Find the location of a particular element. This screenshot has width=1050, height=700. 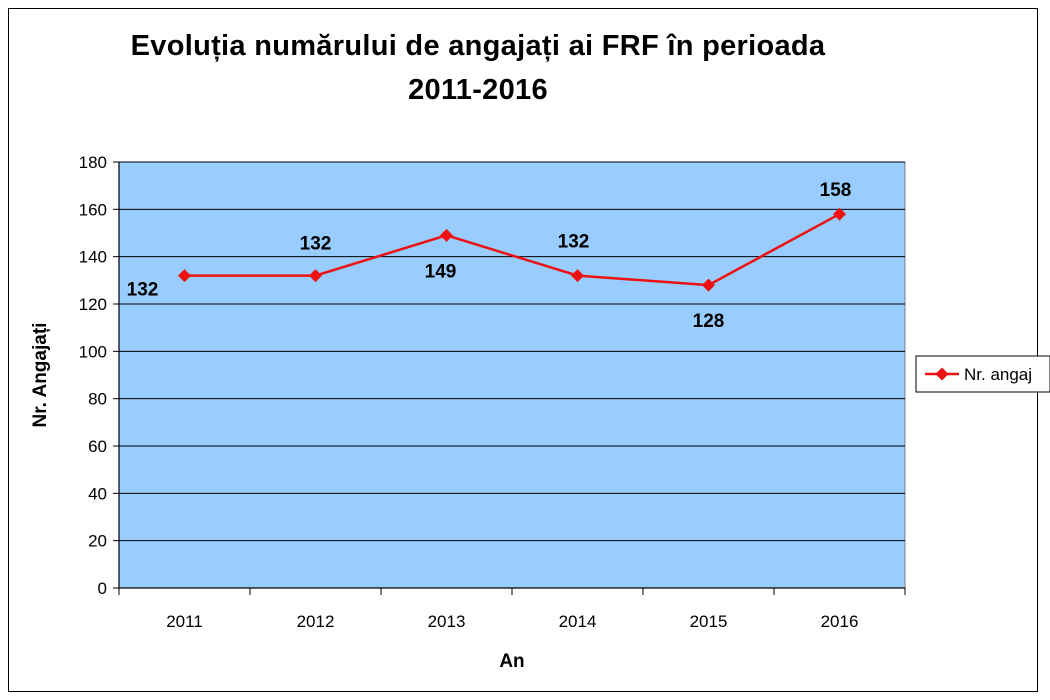

y-tick-label-0: 0 is located at coordinates (102, 588).